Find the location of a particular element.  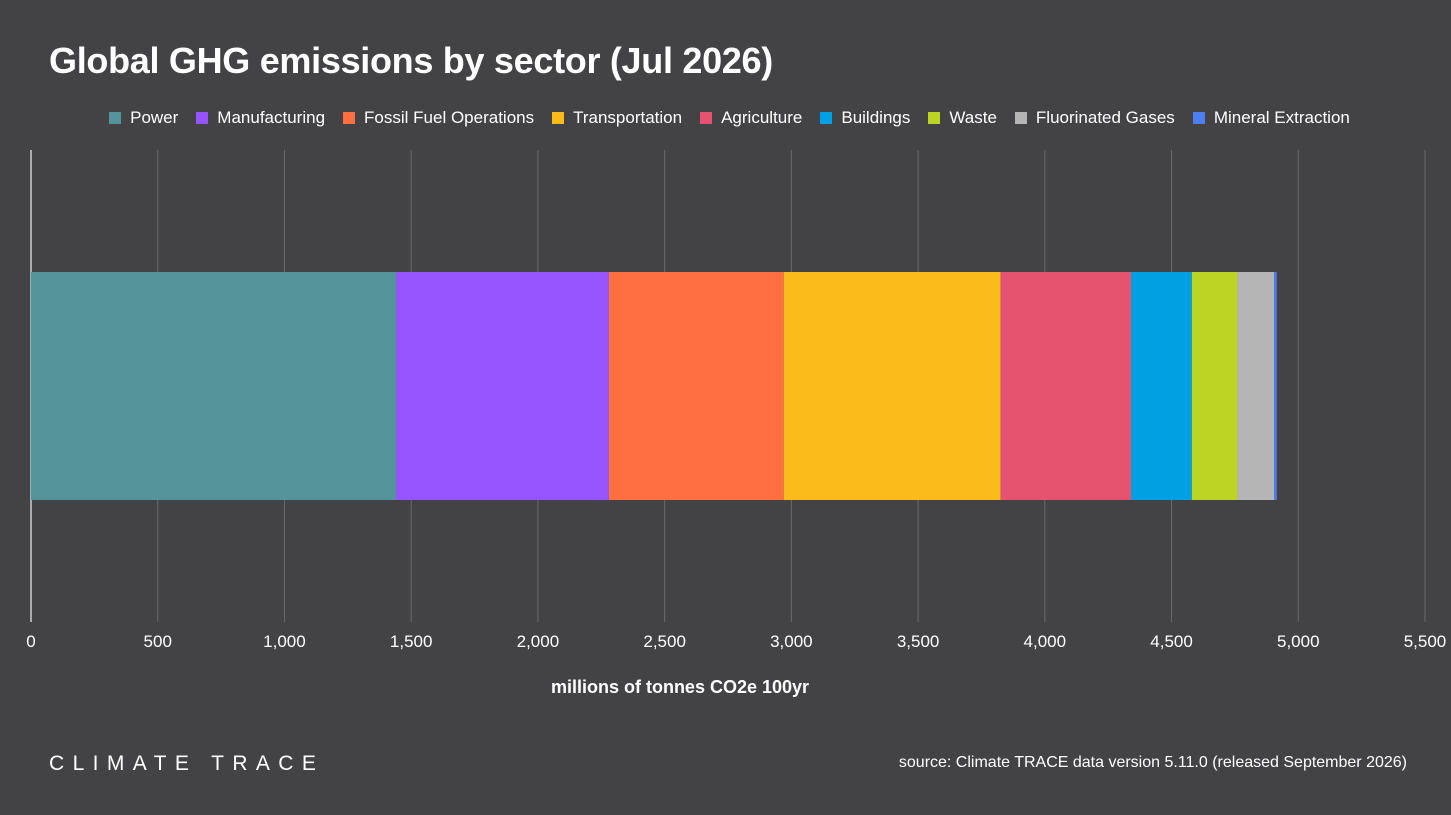

legend-item-buildings: Buildings is located at coordinates (865, 118).